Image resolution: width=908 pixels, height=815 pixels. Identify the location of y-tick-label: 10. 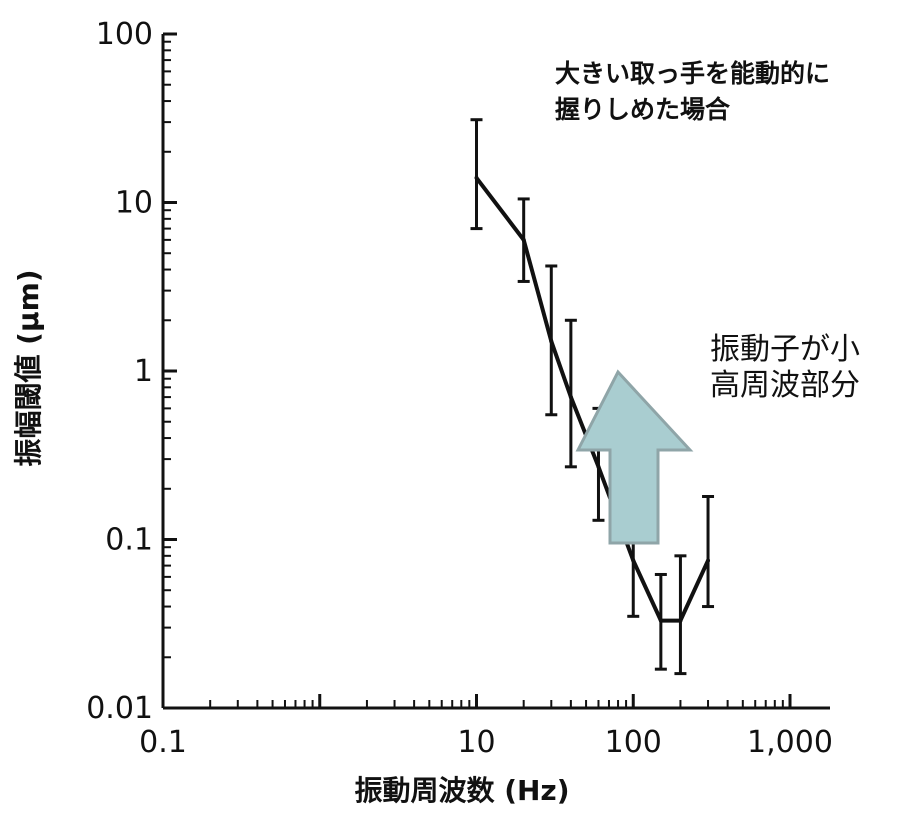
(134, 203).